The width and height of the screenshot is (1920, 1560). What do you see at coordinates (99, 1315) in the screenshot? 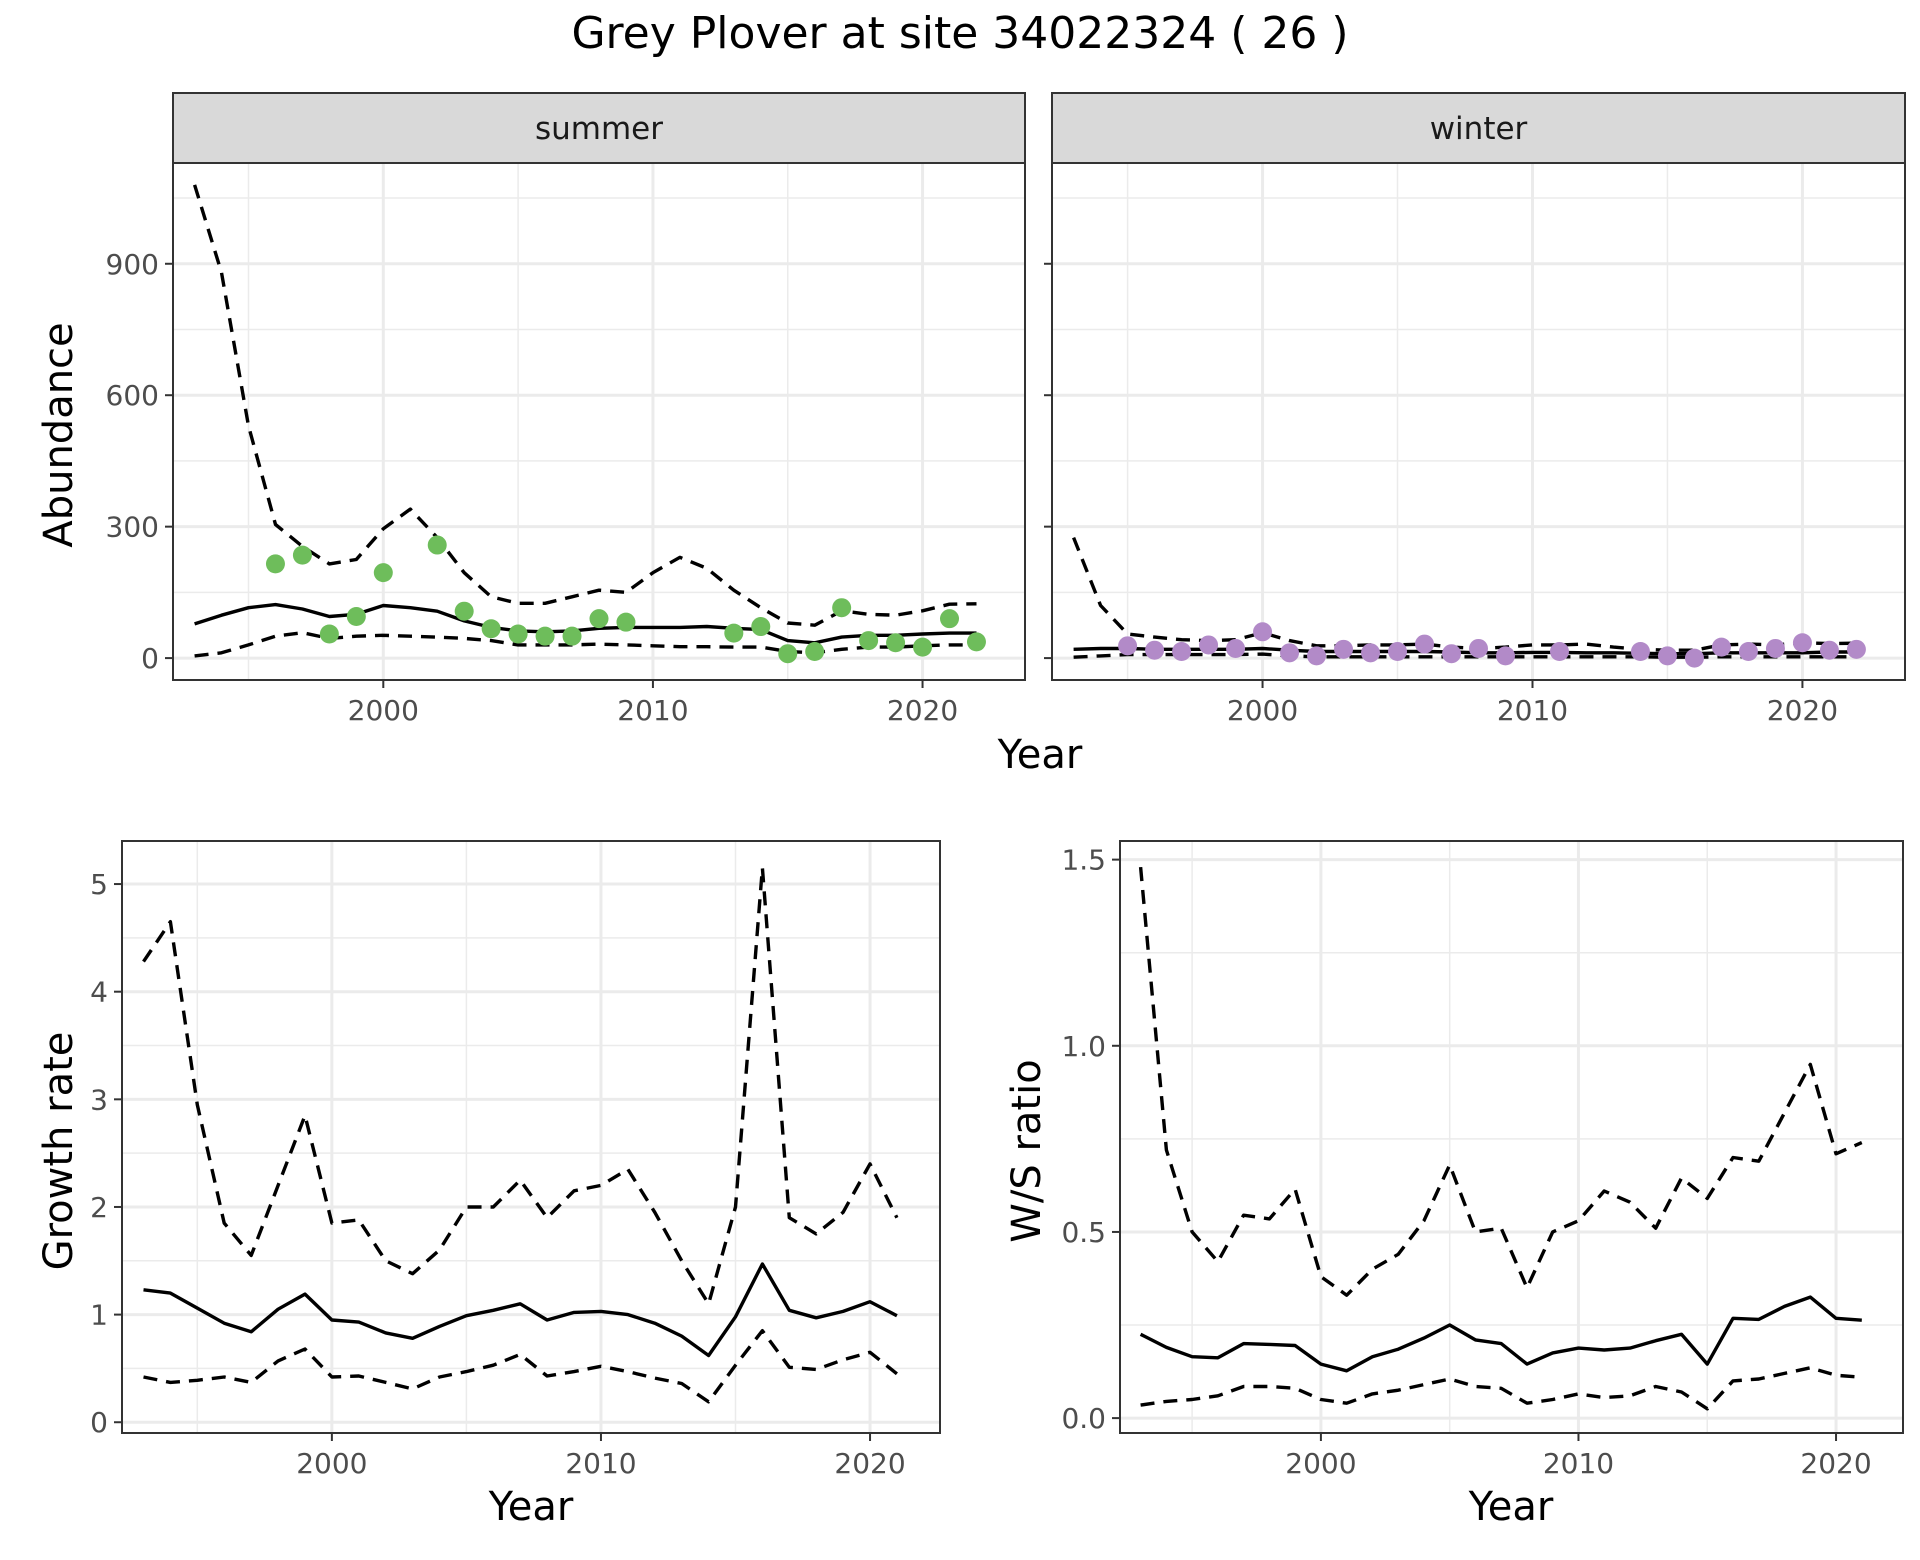
I see `y-tick-label: 1` at bounding box center [99, 1315].